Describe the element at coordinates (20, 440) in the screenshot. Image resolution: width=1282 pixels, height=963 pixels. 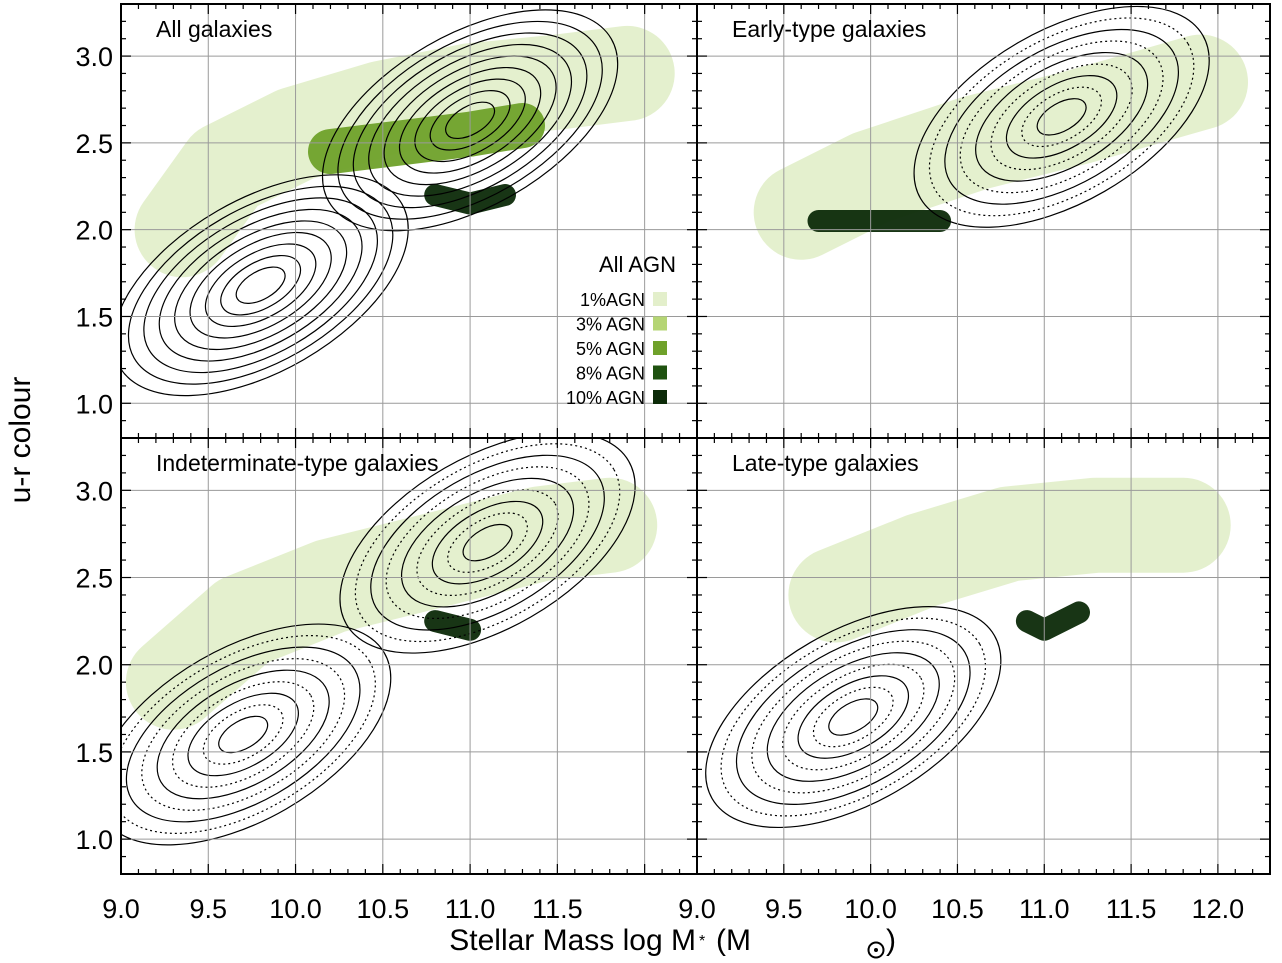
I see `y-axis-title: u-r colour` at that location.